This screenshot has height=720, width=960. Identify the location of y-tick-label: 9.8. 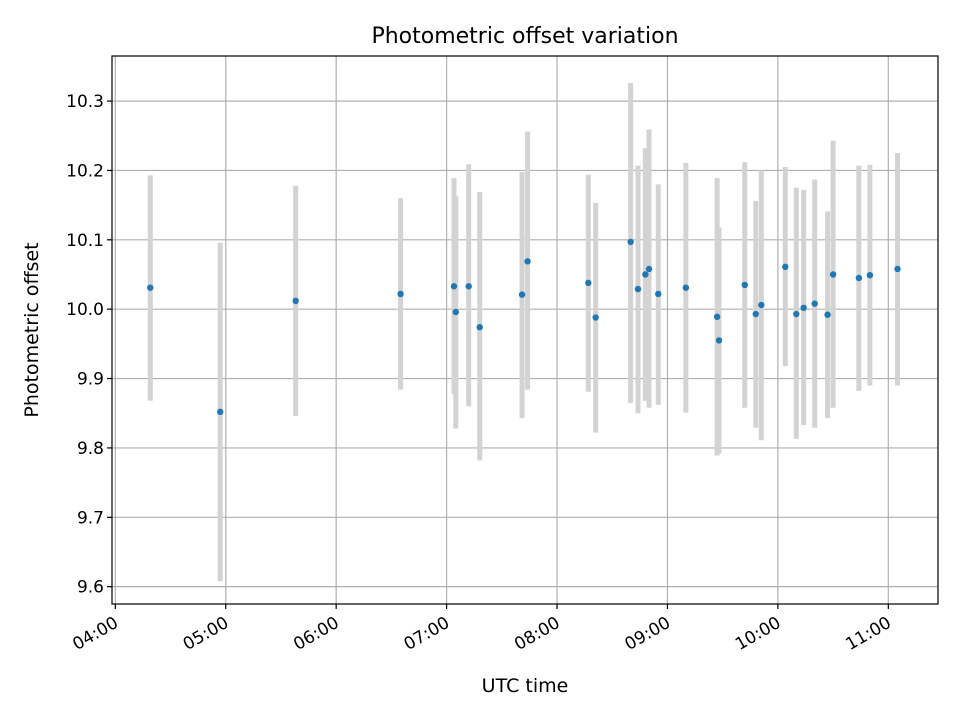
(90, 449).